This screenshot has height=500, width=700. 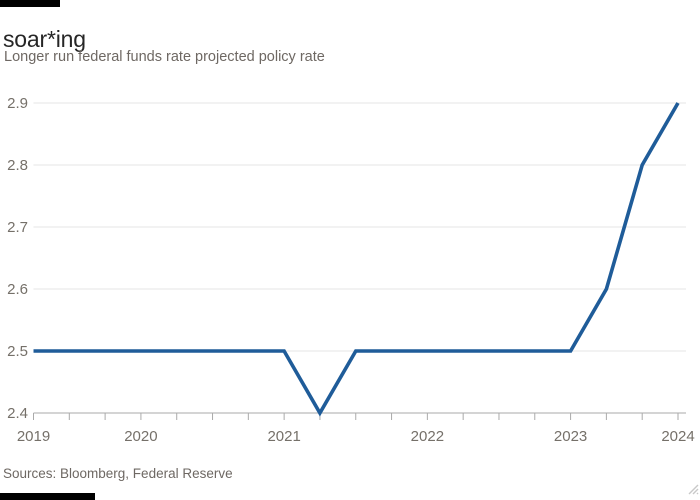 I want to click on source-note: Sources: Bloomberg, Federal Reserve, so click(x=118, y=473).